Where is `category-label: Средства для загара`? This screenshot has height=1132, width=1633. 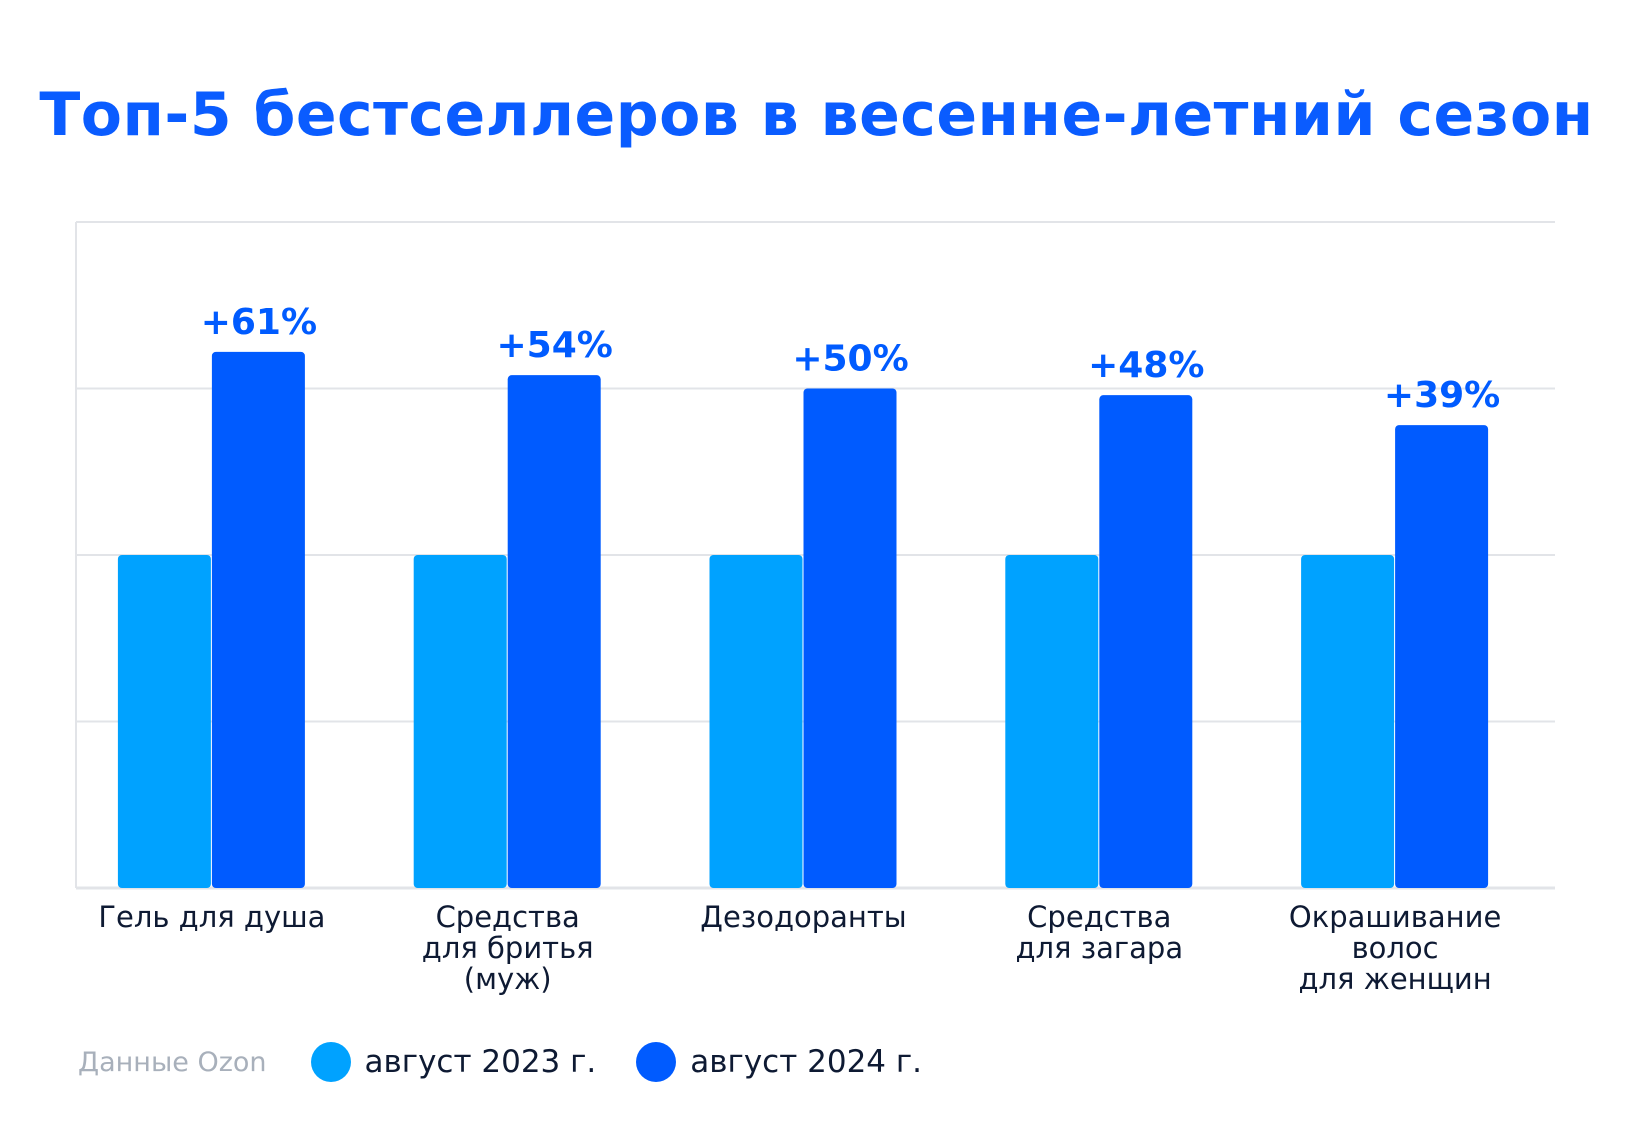
category-label: Средства для загара is located at coordinates (1099, 932).